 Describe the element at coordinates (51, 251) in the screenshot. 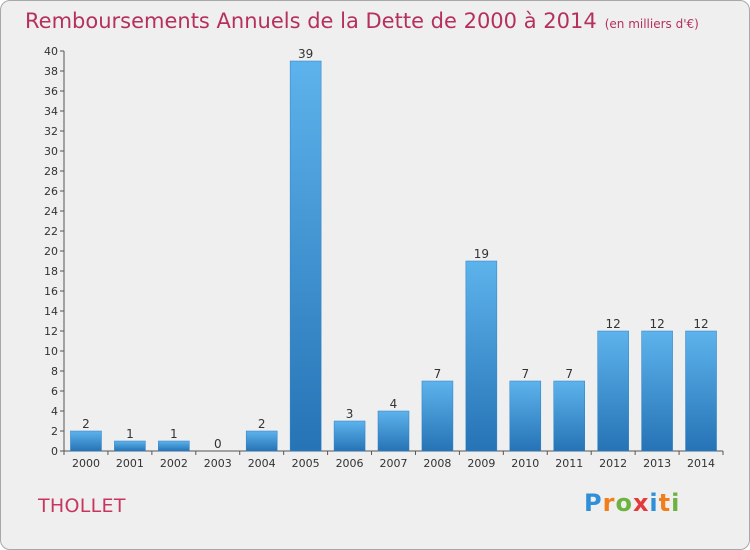

I see `y-tick-label: 20` at that location.